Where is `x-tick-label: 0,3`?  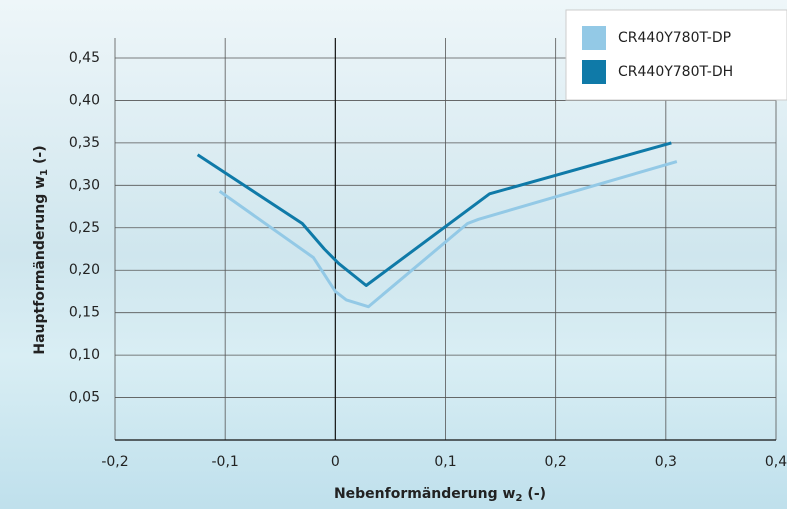
x-tick-label: 0,3 is located at coordinates (666, 462).